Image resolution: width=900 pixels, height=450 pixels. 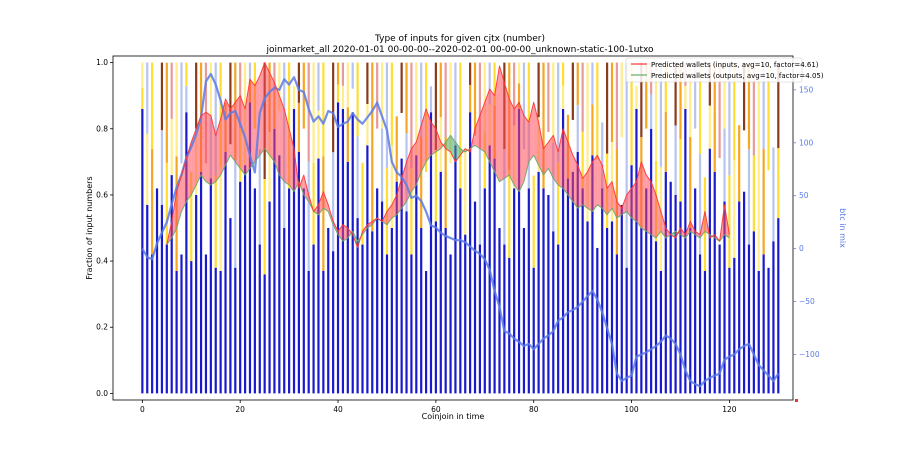 I want to click on x-tick-label: 80, so click(x=534, y=409).